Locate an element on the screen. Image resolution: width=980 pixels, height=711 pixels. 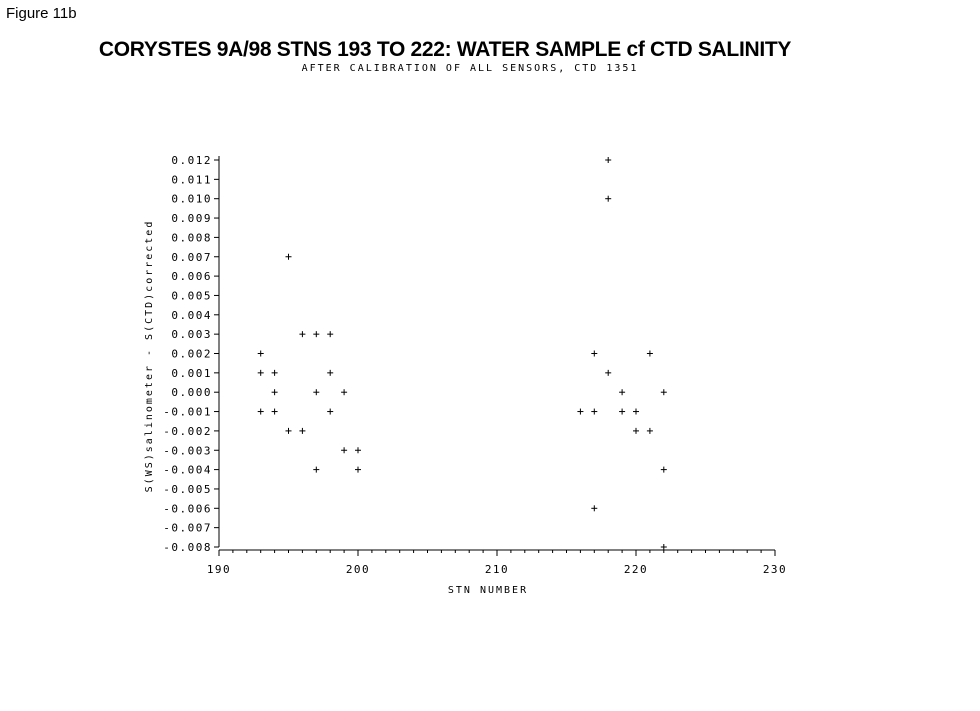
y-tick-label: 0.011 is located at coordinates (191, 179).